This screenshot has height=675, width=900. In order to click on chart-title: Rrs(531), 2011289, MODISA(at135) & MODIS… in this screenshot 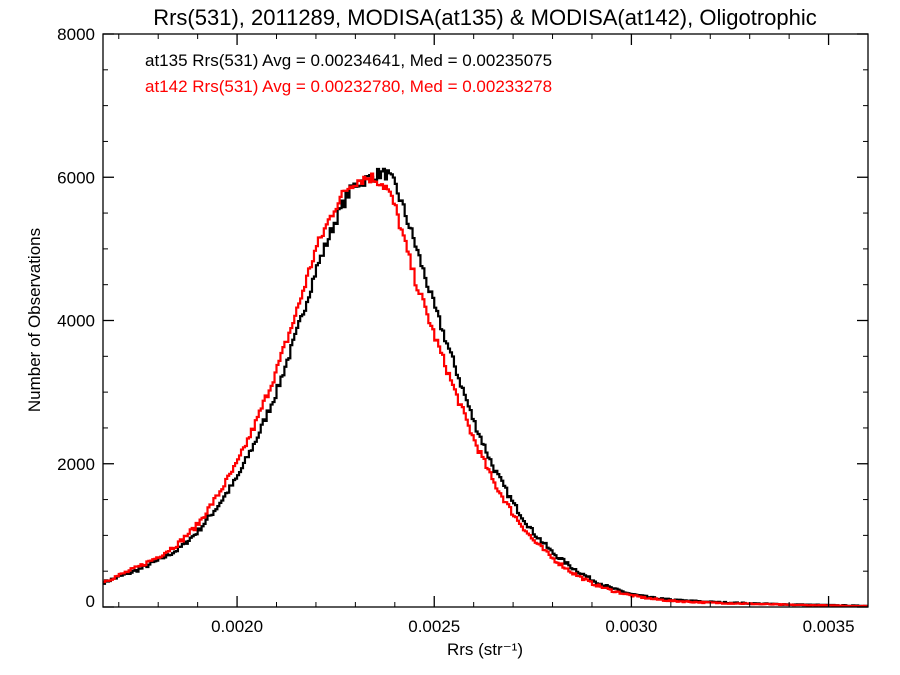, I will do `click(485, 17)`.